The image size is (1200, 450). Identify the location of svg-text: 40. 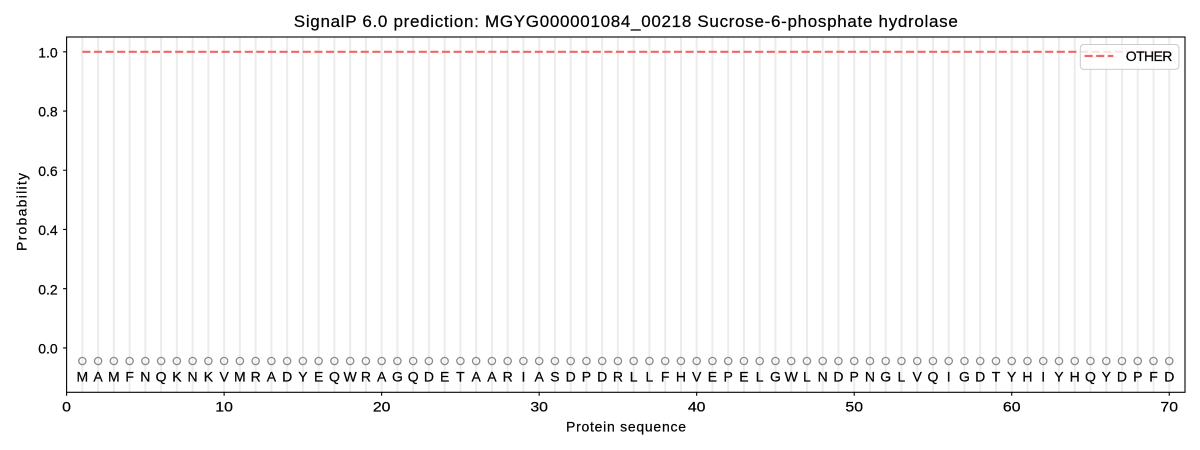
(697, 407).